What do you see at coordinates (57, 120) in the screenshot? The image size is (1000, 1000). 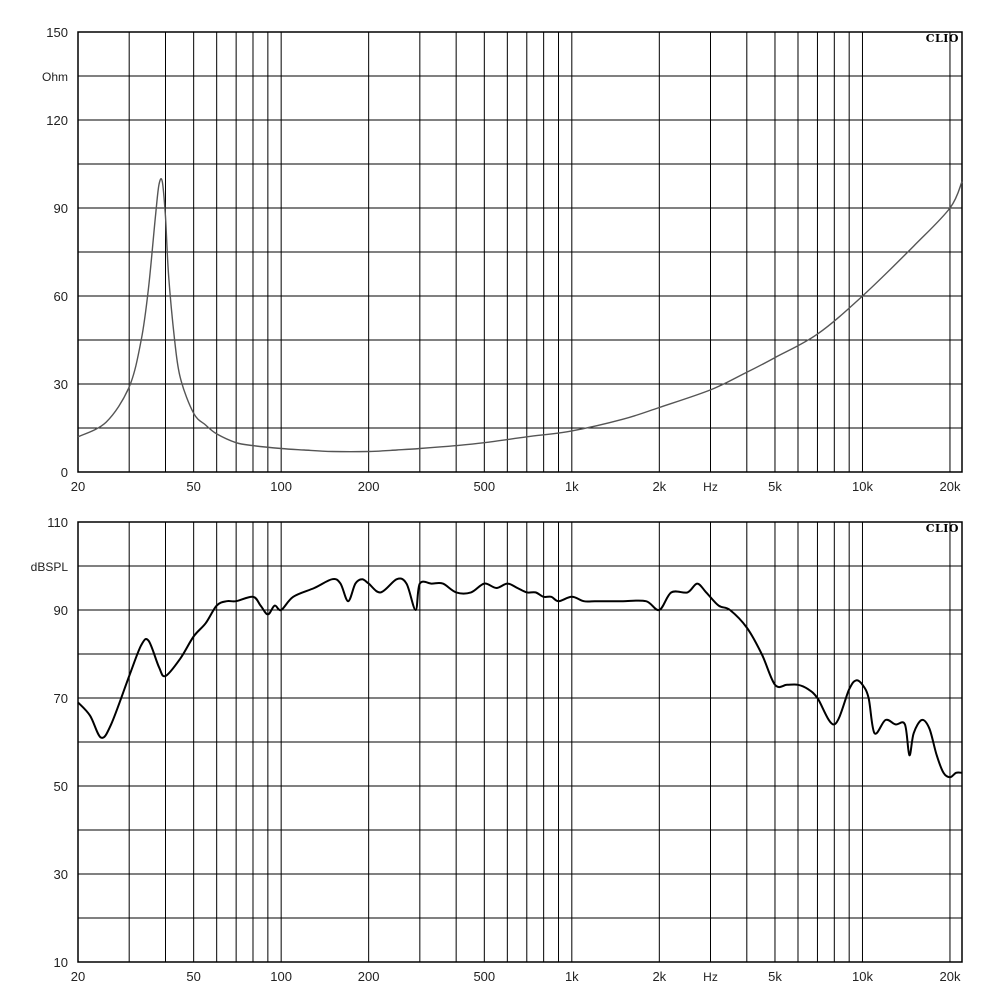 I see `y-tick-label: 120` at bounding box center [57, 120].